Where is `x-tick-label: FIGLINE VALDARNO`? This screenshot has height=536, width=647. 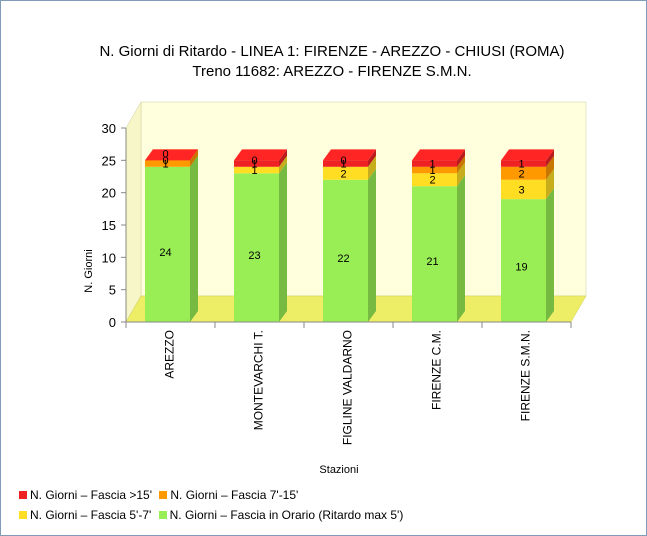
x-tick-label: FIGLINE VALDARNO is located at coordinates (348, 387).